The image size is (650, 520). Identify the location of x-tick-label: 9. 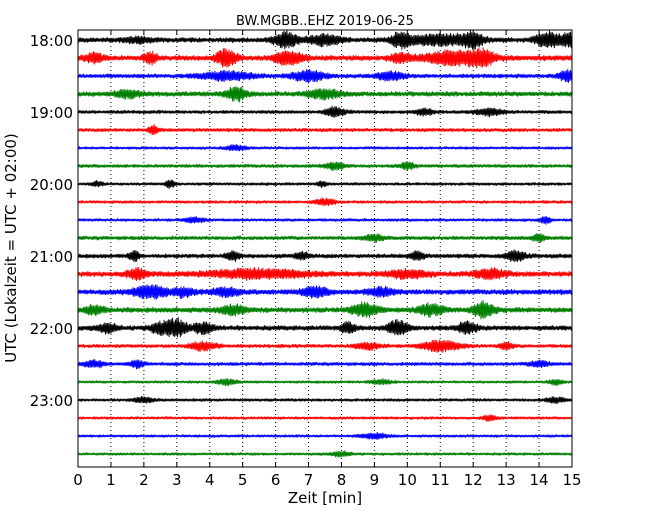
(375, 480).